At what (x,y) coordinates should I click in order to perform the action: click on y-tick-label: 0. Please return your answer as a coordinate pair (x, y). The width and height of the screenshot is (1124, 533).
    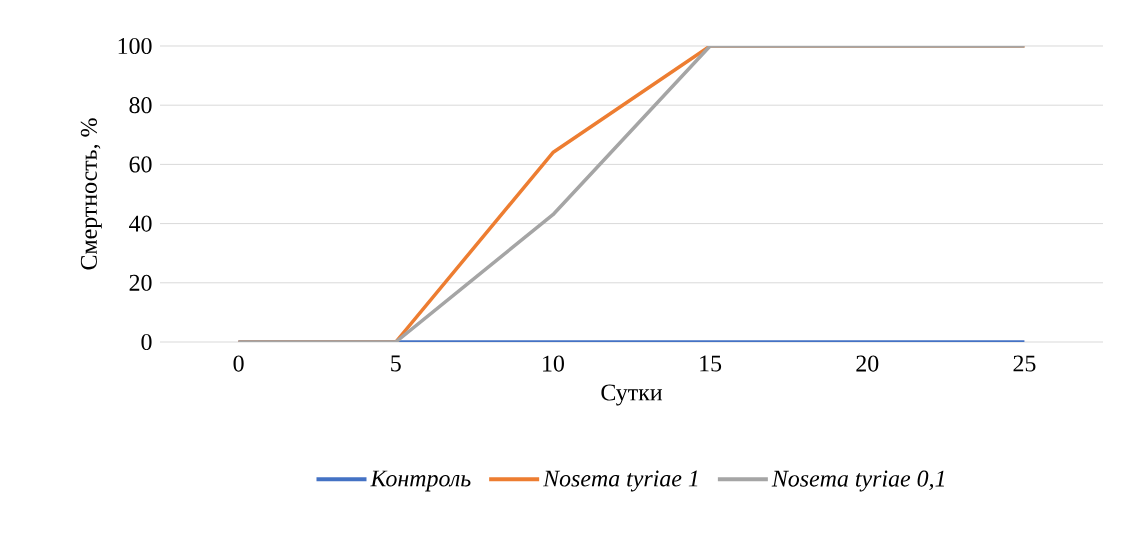
    Looking at the image, I should click on (146, 342).